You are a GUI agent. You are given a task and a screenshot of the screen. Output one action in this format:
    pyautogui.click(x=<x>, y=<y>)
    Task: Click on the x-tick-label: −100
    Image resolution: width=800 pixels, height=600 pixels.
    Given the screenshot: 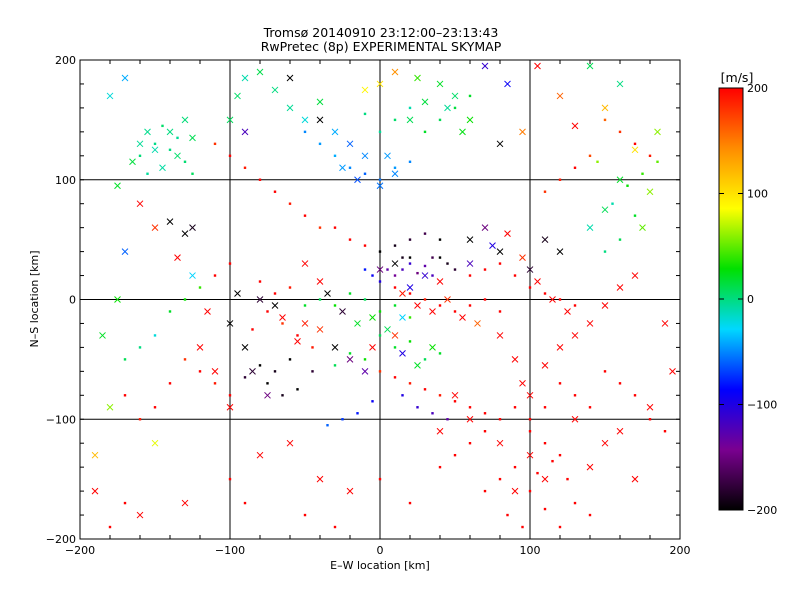 What is the action you would take?
    pyautogui.click(x=230, y=550)
    